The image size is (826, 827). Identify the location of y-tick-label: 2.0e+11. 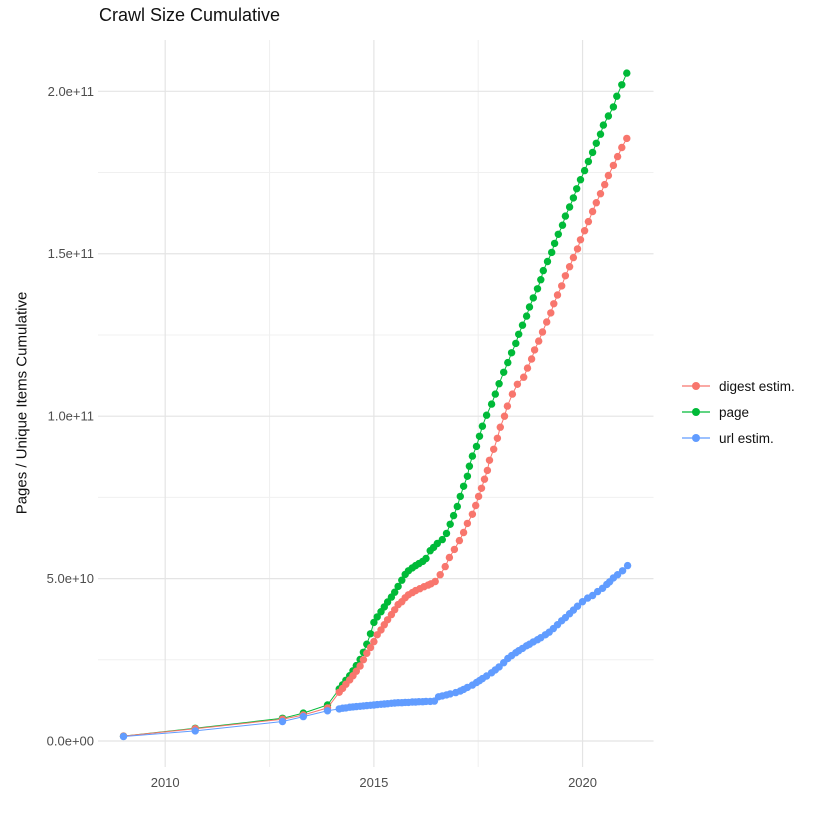
(71, 91).